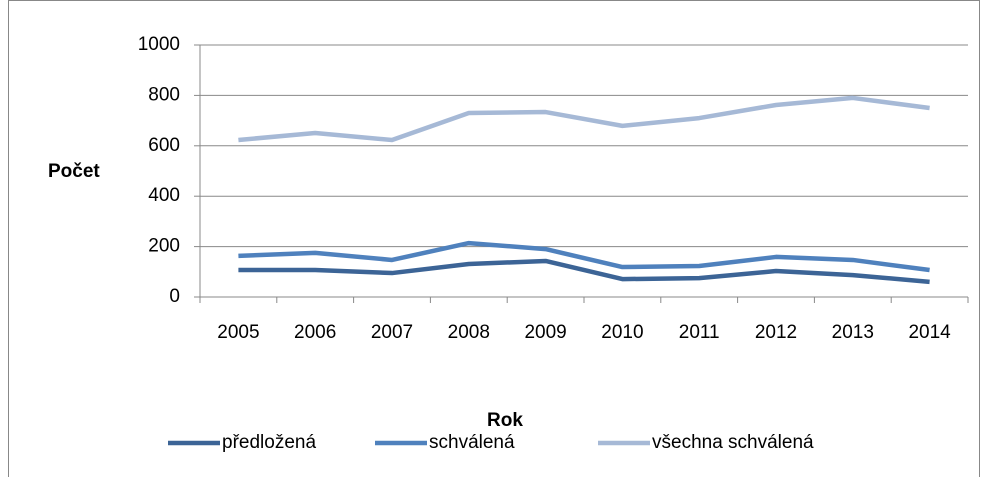 This screenshot has width=983, height=482. I want to click on y-tick-label: 400, so click(164, 195).